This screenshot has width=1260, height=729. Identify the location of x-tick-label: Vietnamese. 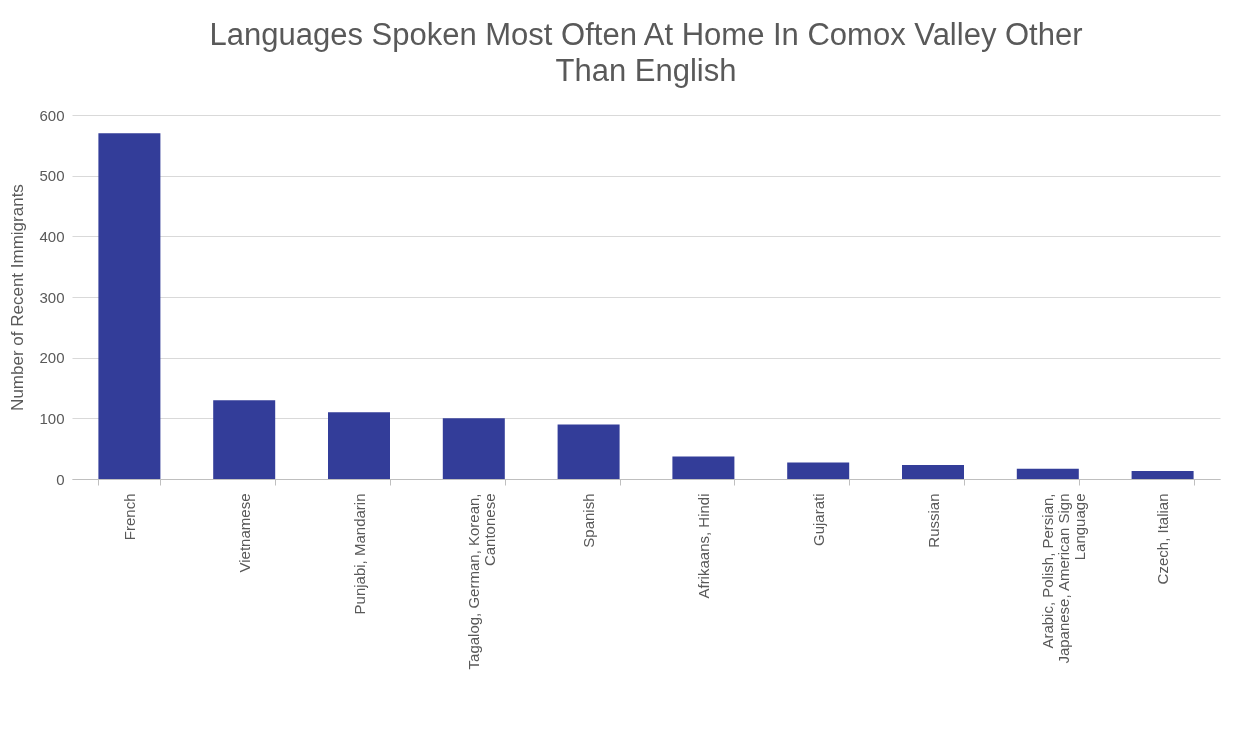
(244, 533).